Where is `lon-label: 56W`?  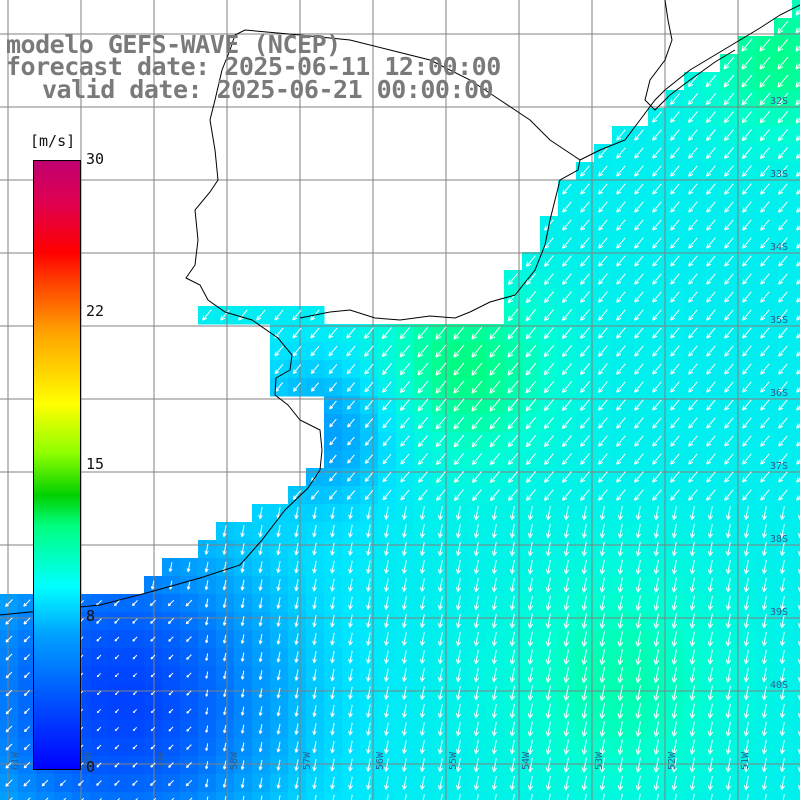
lon-label: 56W is located at coordinates (380, 760).